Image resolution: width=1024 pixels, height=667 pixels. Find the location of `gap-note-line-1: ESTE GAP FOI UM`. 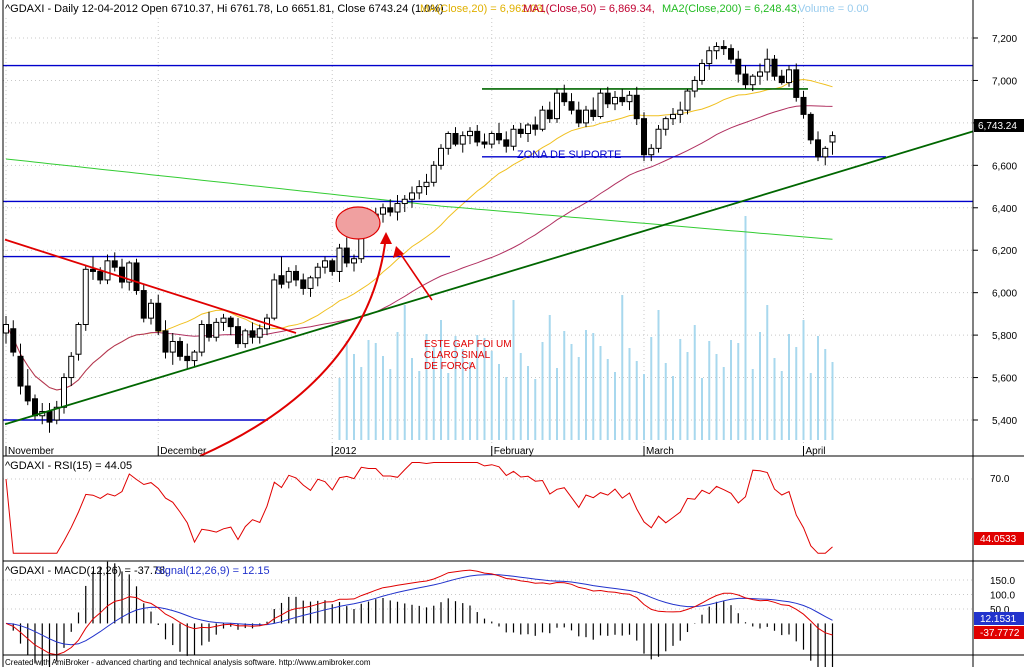

gap-note-line-1: ESTE GAP FOI UM is located at coordinates (468, 344).